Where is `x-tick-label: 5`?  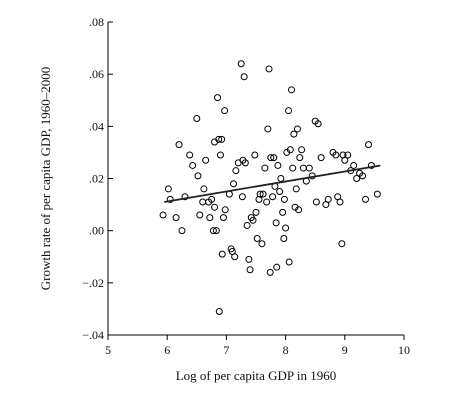 x-tick-label: 5 is located at coordinates (108, 350).